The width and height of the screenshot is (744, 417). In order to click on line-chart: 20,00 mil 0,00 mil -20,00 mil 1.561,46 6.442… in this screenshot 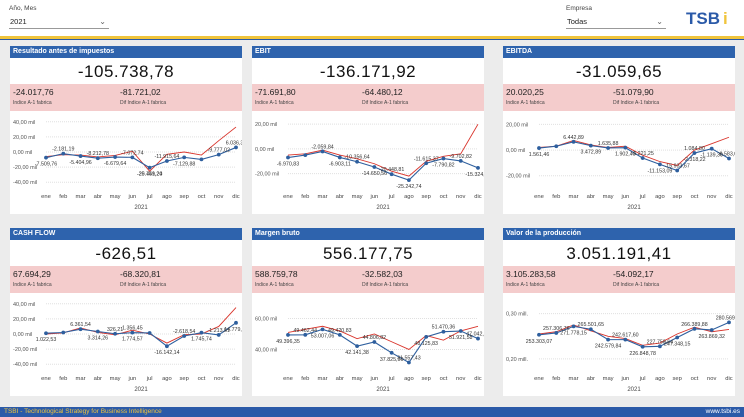, I will do `click(619, 164)`.